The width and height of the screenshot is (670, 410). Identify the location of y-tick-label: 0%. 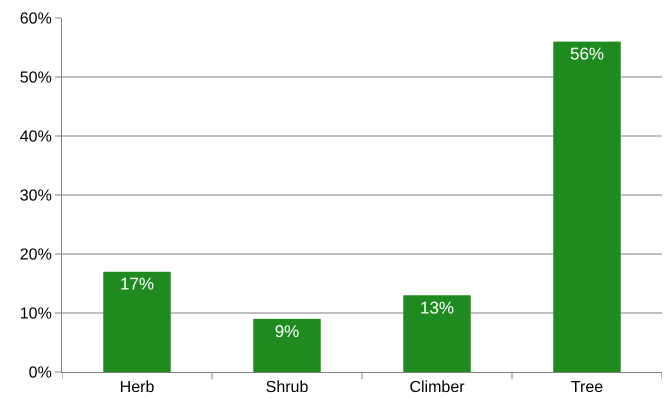
(40, 373).